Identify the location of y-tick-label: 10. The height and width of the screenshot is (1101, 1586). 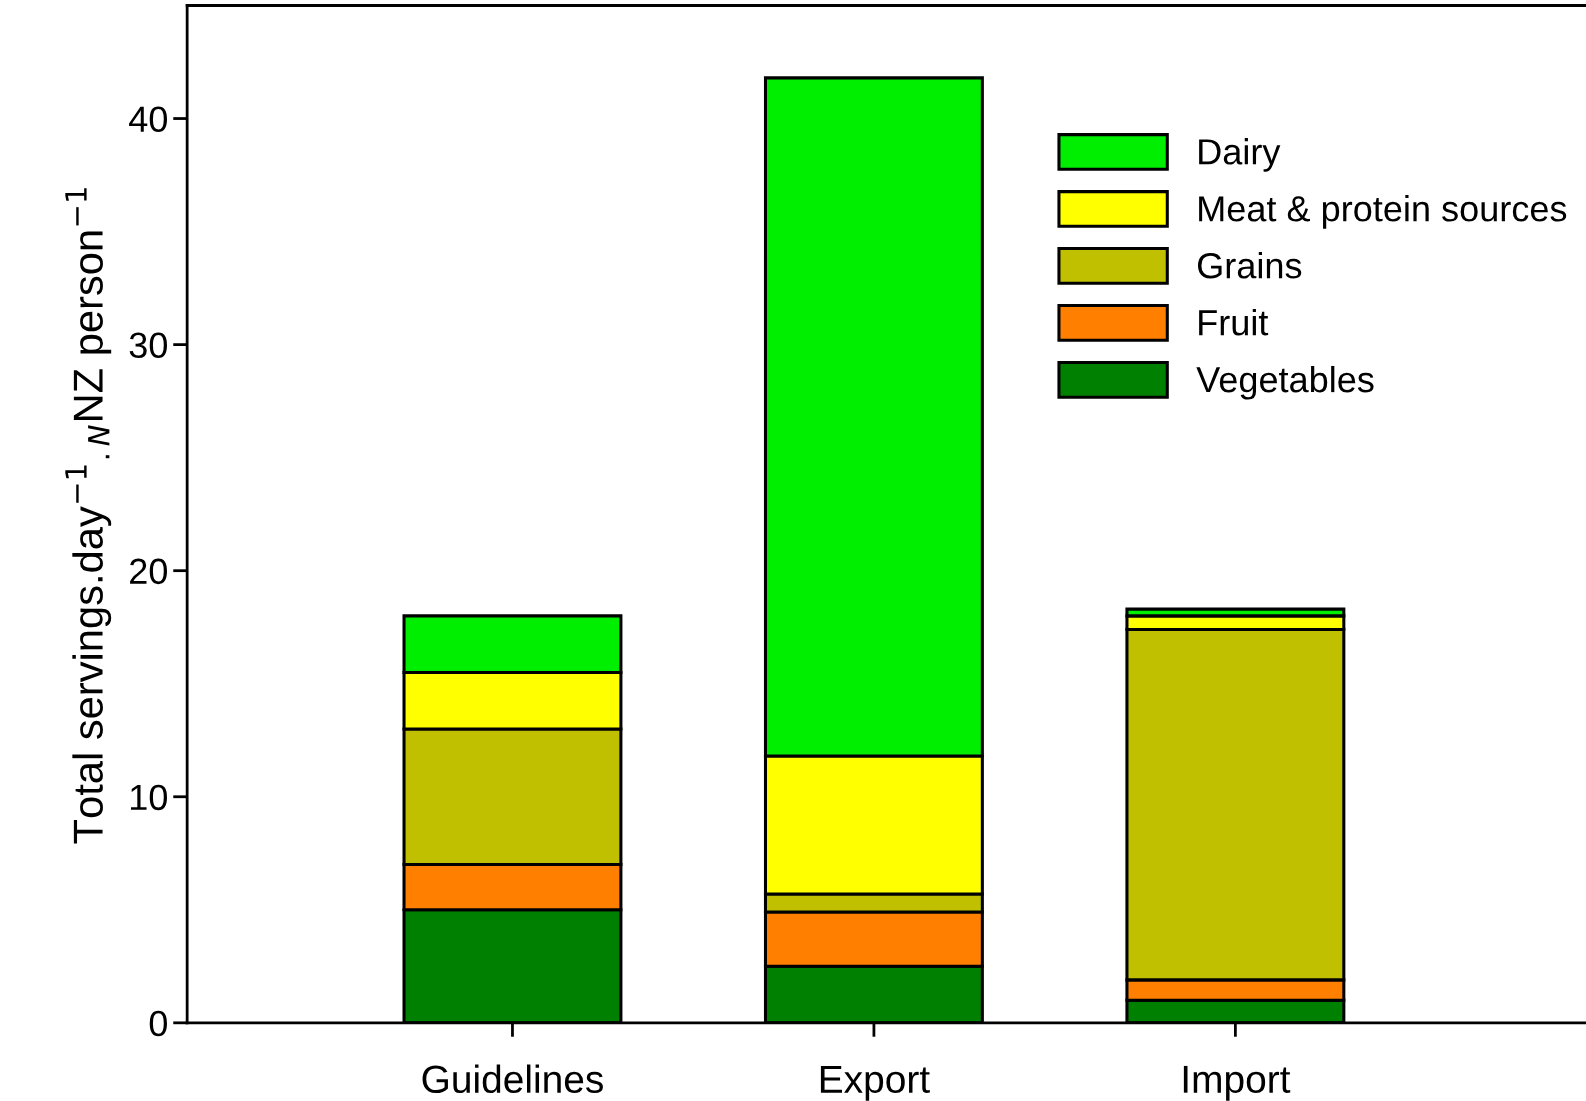
(148, 797).